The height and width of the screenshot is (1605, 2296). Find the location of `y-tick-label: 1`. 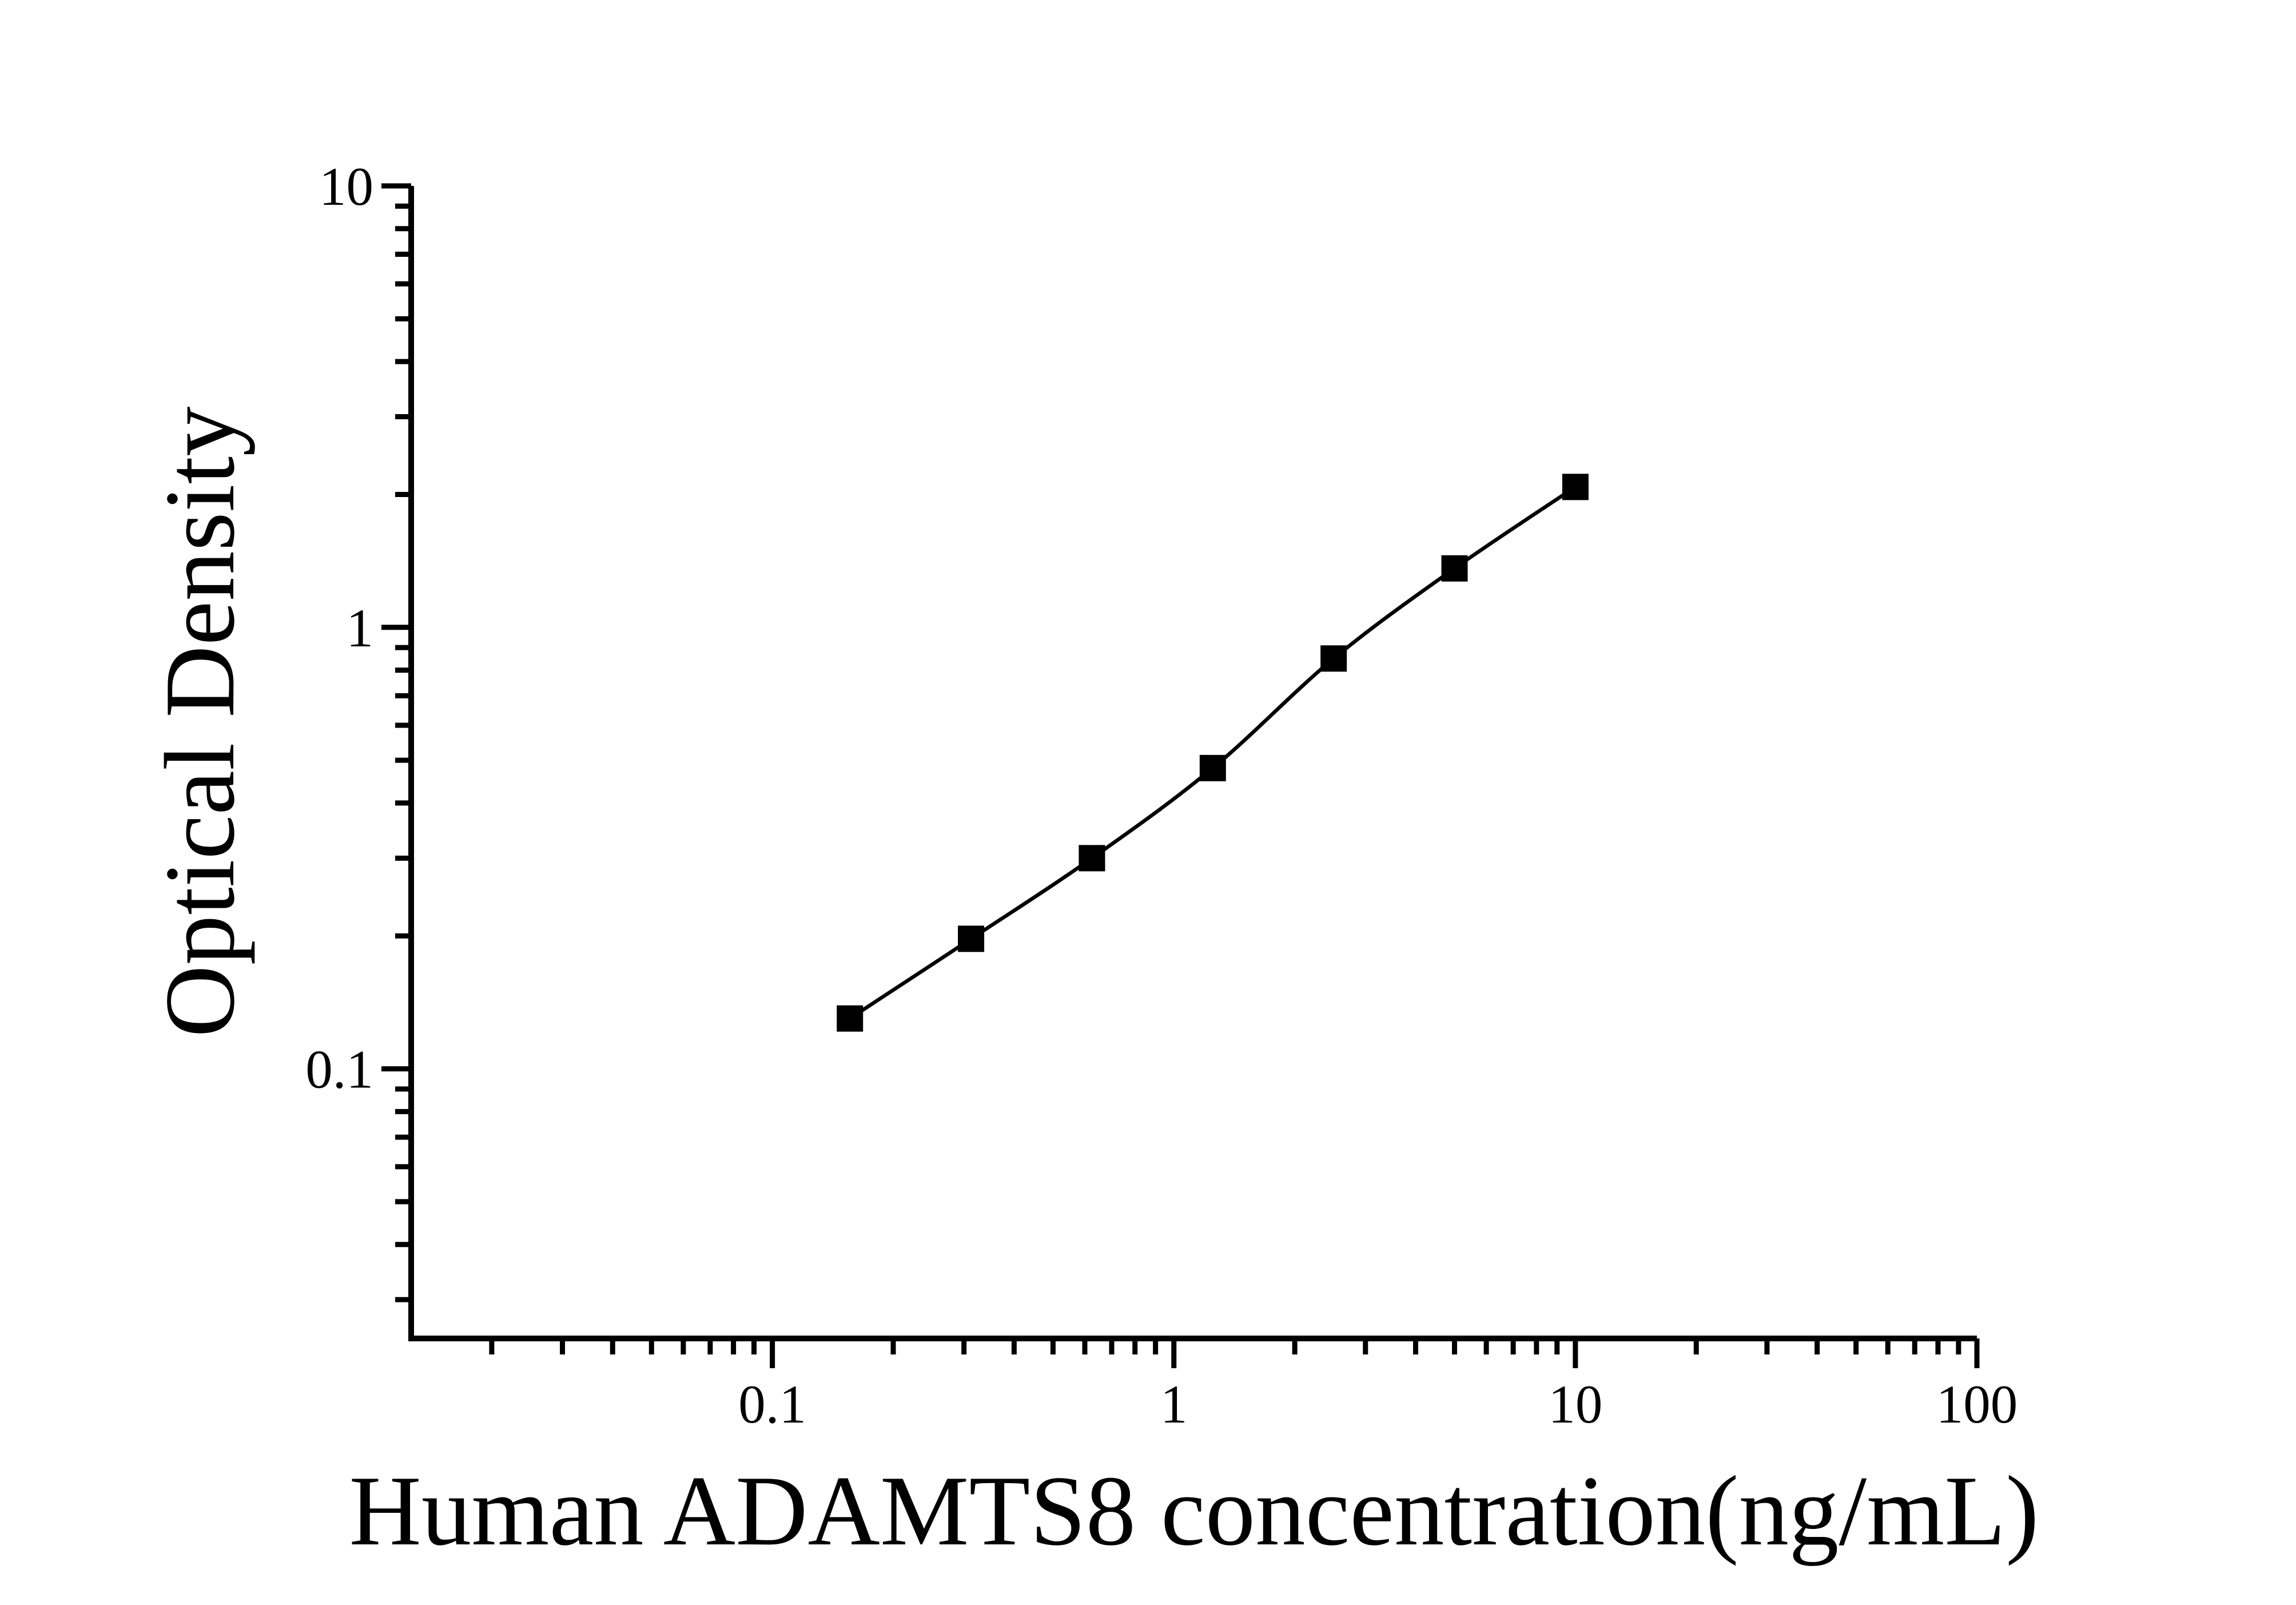

y-tick-label: 1 is located at coordinates (361, 628).